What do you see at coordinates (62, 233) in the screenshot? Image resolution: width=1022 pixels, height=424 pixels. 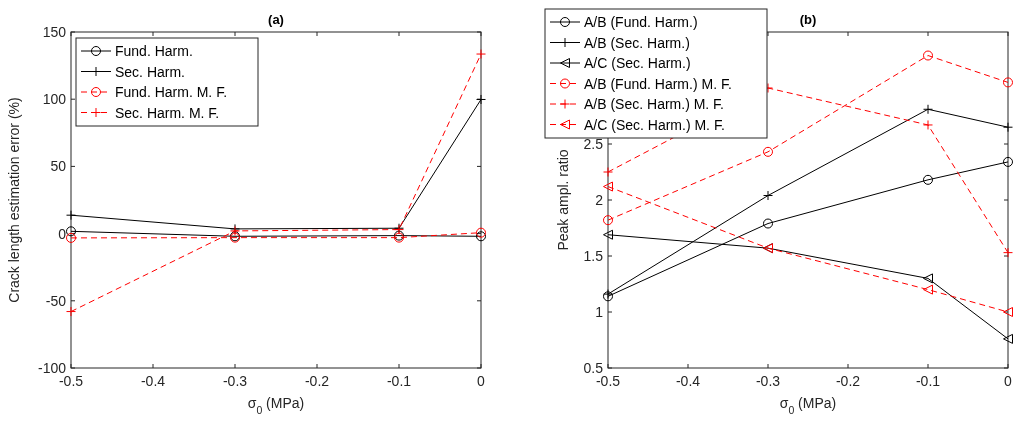 I see `y-tick-label: 0` at bounding box center [62, 233].